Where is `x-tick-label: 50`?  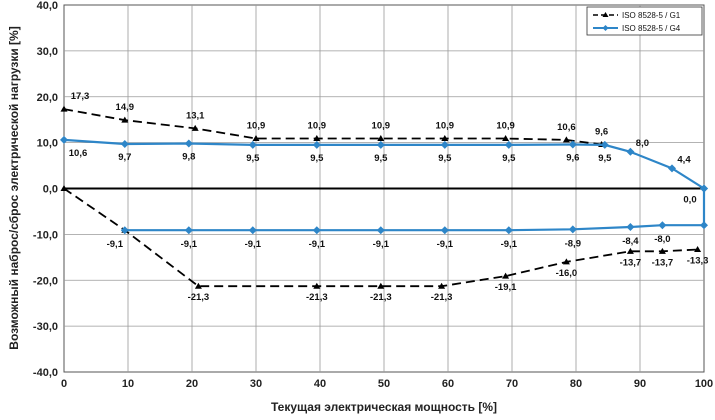
x-tick-label: 50 is located at coordinates (384, 384).